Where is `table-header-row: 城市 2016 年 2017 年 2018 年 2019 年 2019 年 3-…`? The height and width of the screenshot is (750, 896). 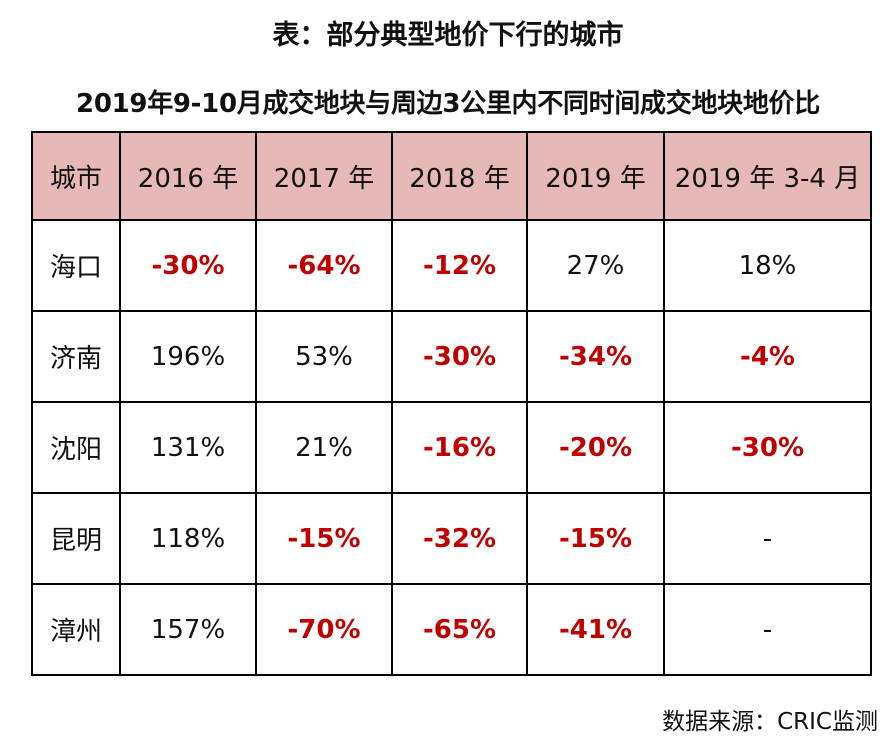 table-header-row: 城市 2016 年 2017 年 2018 年 2019 年 2019 年 3-… is located at coordinates (451, 176).